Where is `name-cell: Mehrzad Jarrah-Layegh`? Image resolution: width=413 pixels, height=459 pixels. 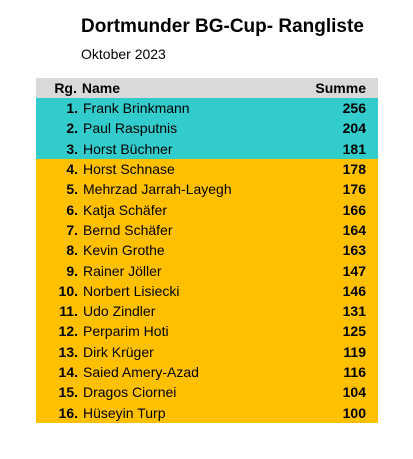
name-cell: Mehrzad Jarrah-Layegh is located at coordinates (157, 189).